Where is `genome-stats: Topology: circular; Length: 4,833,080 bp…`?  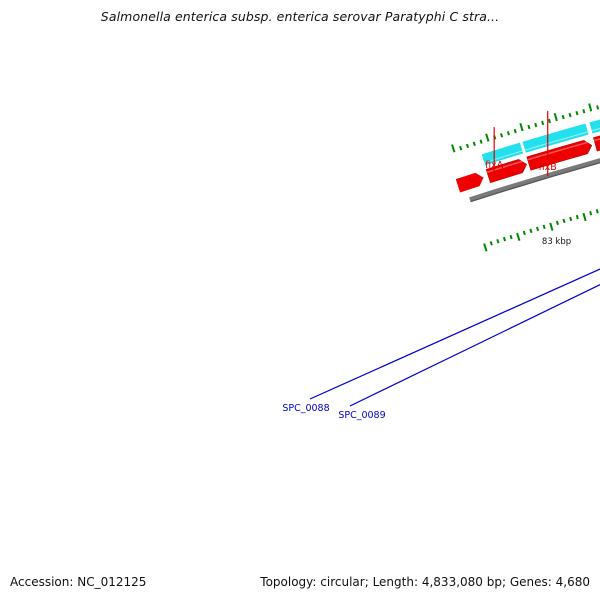 genome-stats: Topology: circular; Length: 4,833,080 bp… is located at coordinates (425, 582).